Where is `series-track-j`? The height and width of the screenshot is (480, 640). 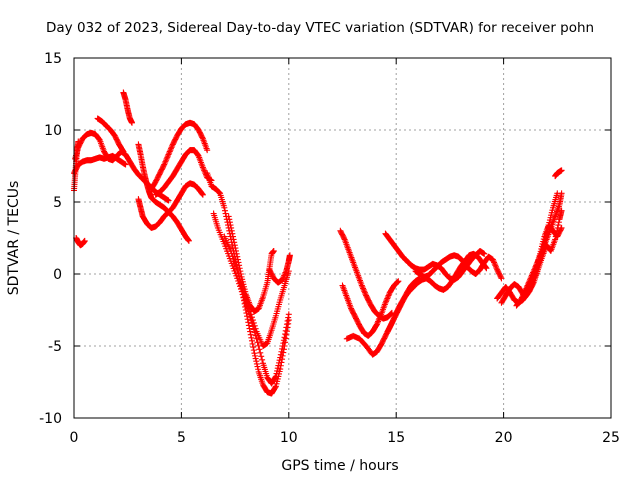
series-track-j is located at coordinates (183, 172).